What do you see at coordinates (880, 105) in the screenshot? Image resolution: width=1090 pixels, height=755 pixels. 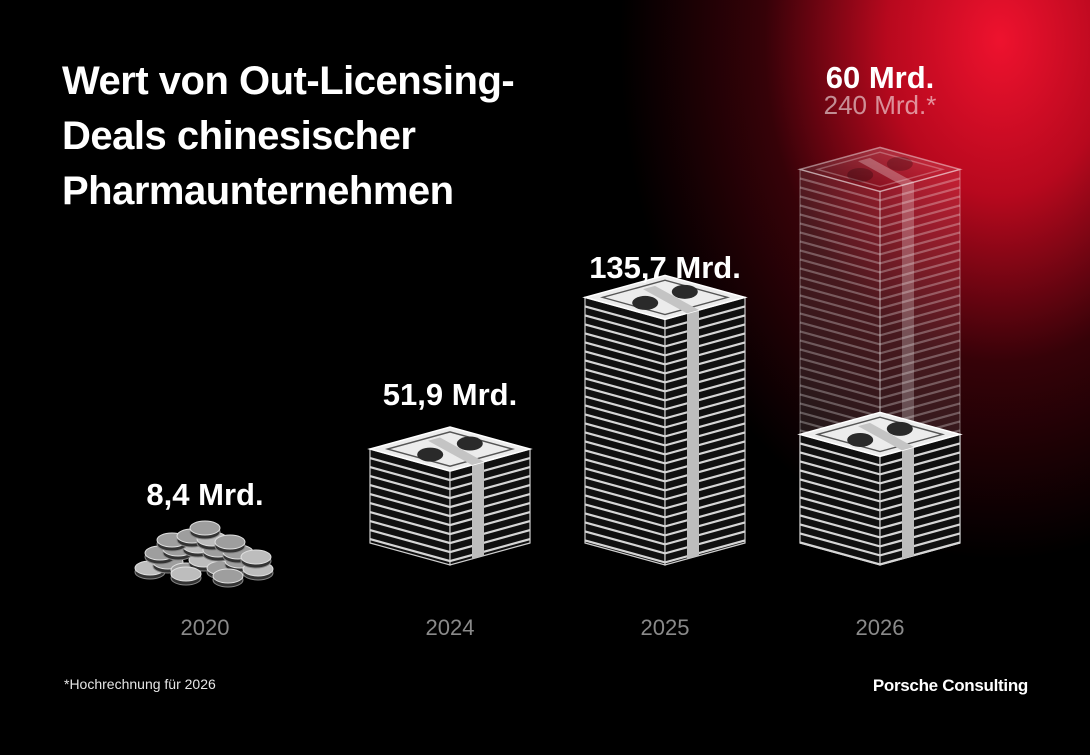 I see `projection-label-2026: 240 Mrd.*` at bounding box center [880, 105].